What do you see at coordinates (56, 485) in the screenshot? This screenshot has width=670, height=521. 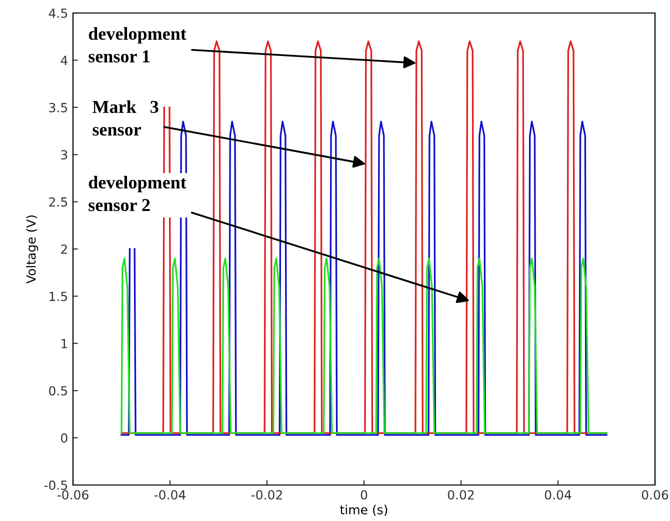 I see `y-tick-label: -0.5` at bounding box center [56, 485].